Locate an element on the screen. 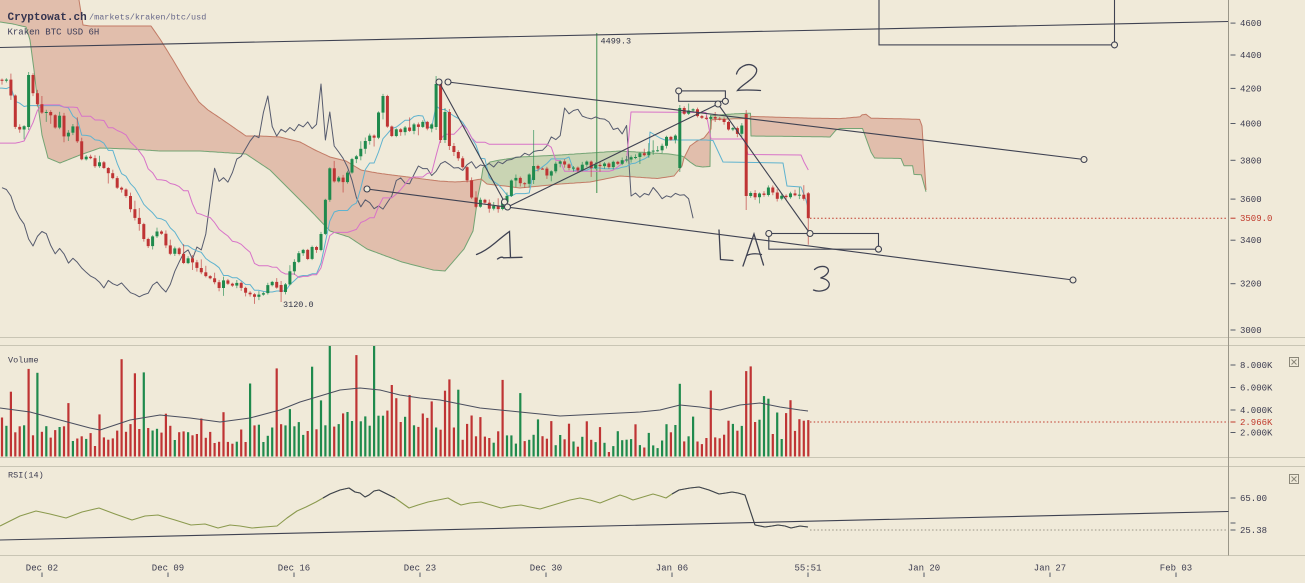 This screenshot has height=583, width=1305. svg-text: Cryptowat.ch is located at coordinates (47, 18).